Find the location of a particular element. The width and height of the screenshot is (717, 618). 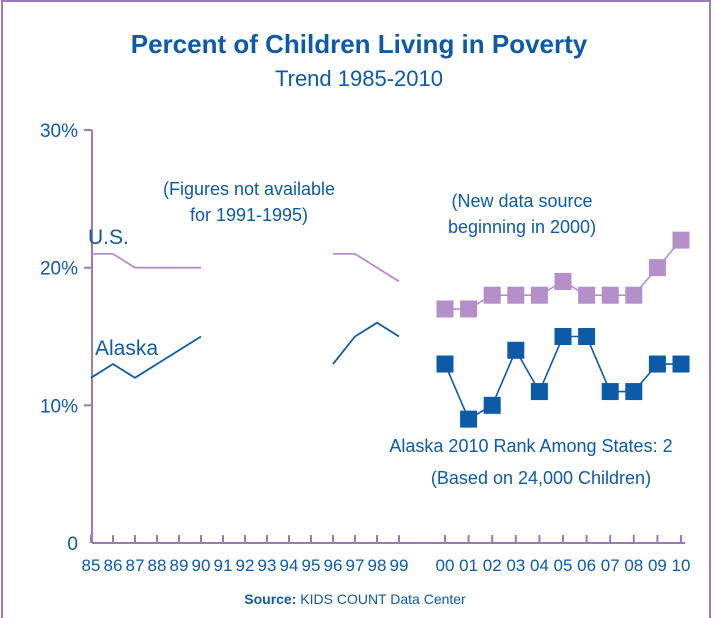

gap-note-line-2: for 1991-1995) is located at coordinates (249, 215).